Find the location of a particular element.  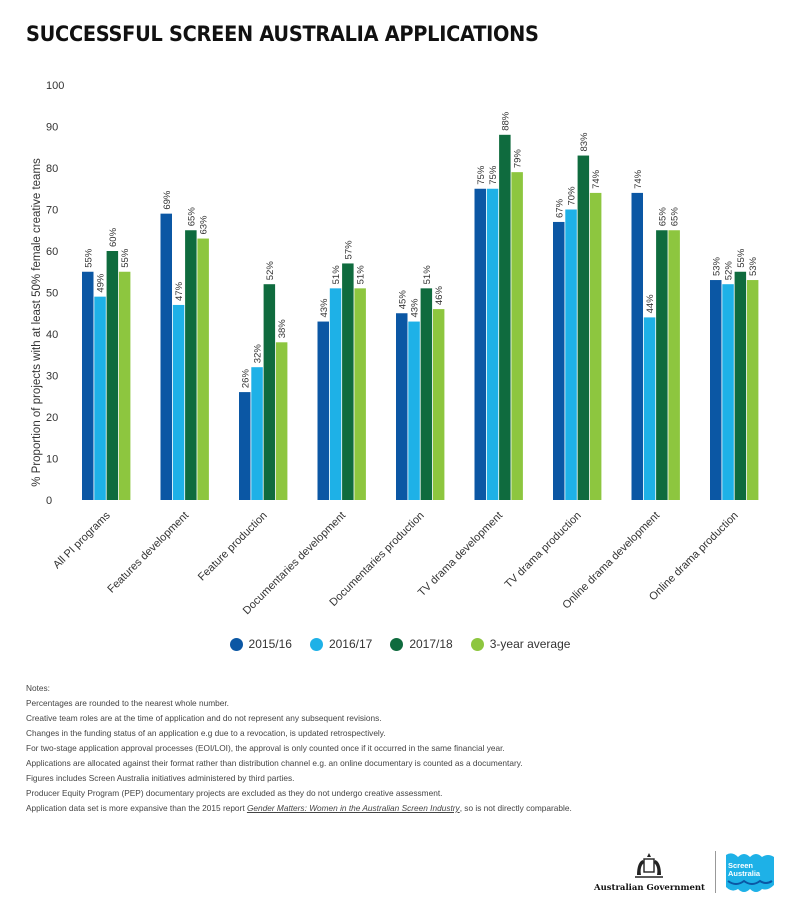

data-label: 70% is located at coordinates (572, 196).